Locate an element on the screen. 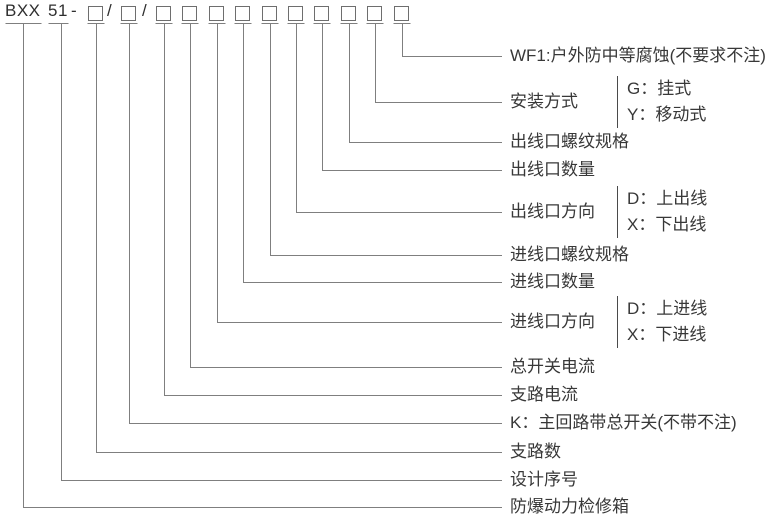 This screenshot has width=784, height=519. callout-inlet-count: 进线口数量 is located at coordinates (552, 281).